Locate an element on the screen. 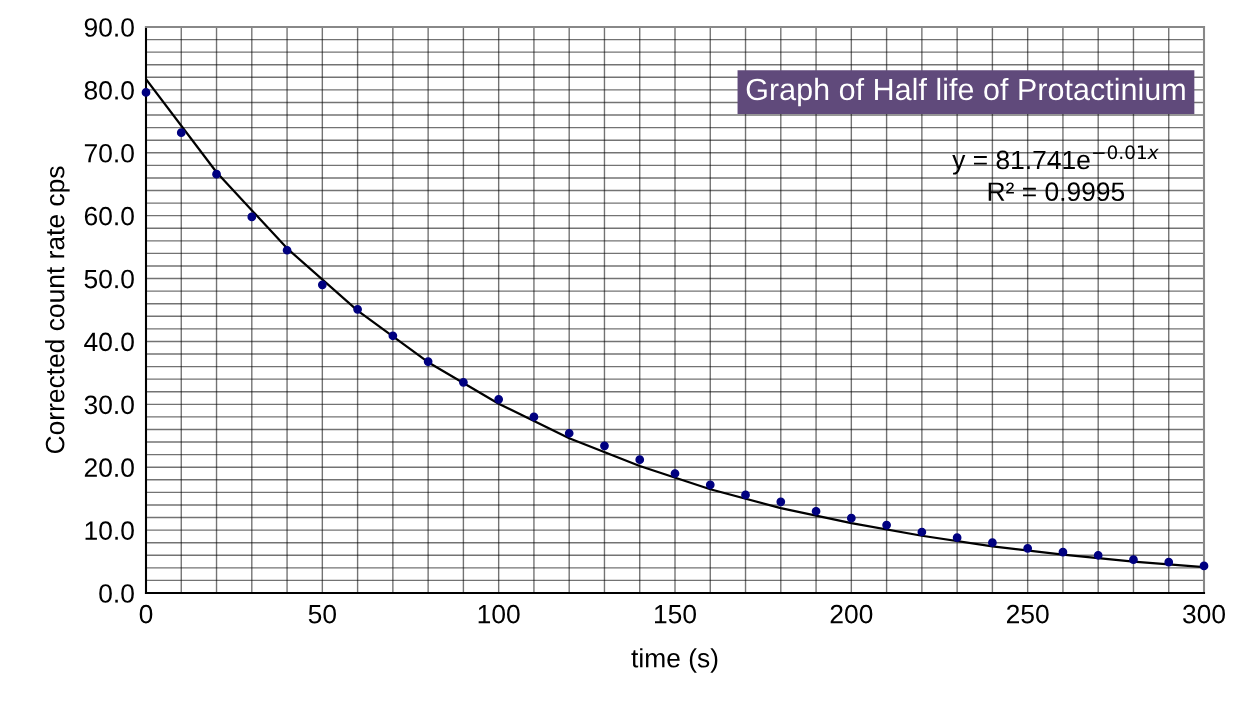 The width and height of the screenshot is (1236, 711). y-tick-label: 0.0 is located at coordinates (116, 593).